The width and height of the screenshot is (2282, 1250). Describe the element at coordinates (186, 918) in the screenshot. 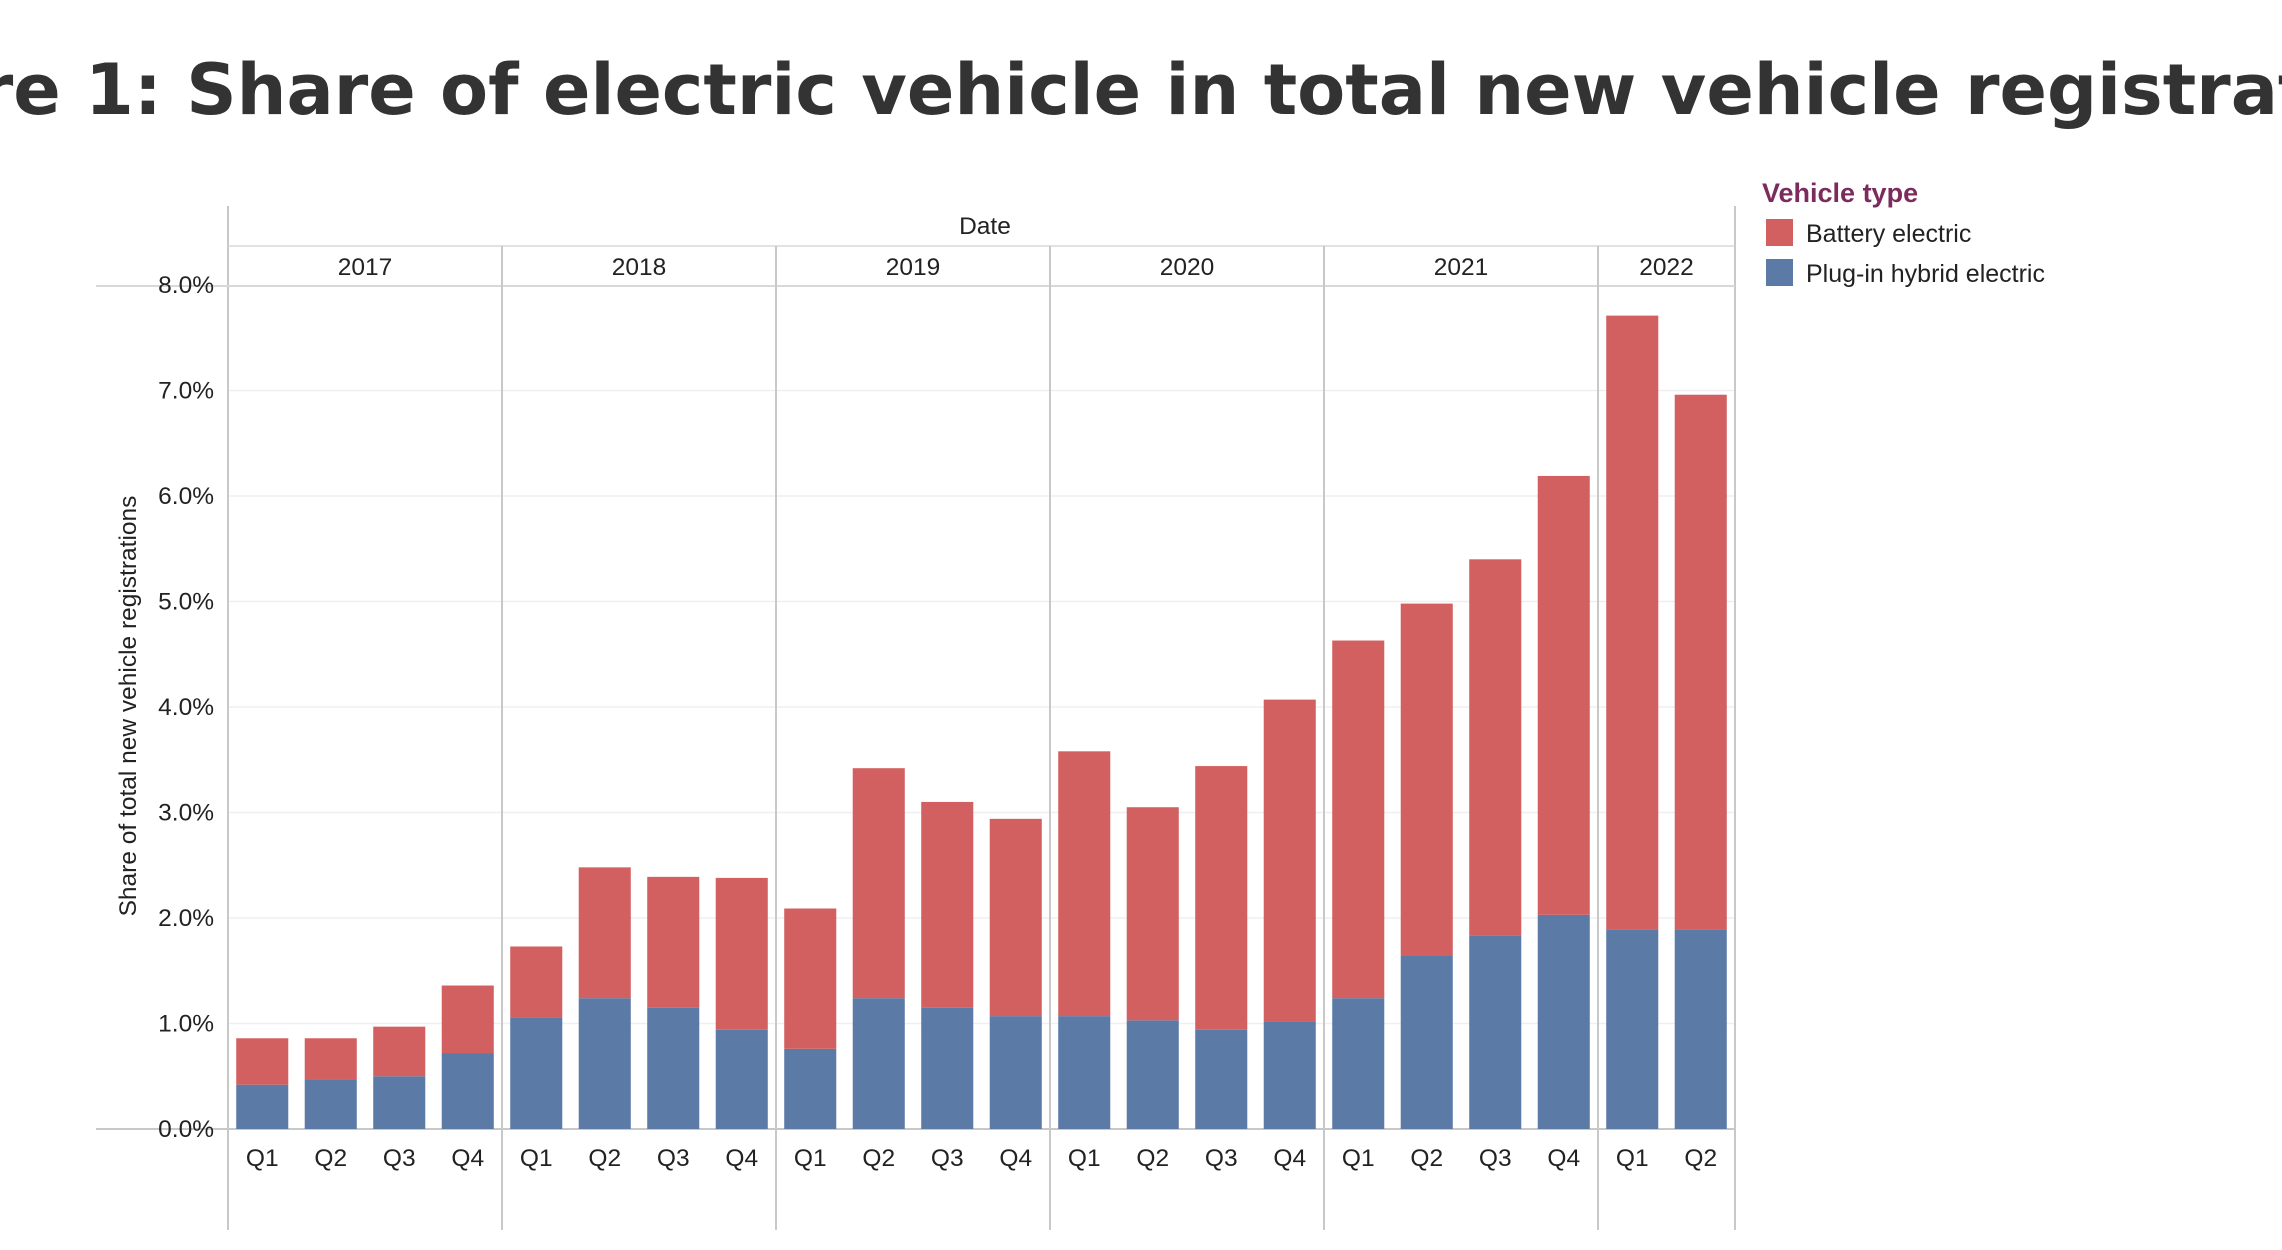

I see `y-tick-label: 2.0%` at that location.